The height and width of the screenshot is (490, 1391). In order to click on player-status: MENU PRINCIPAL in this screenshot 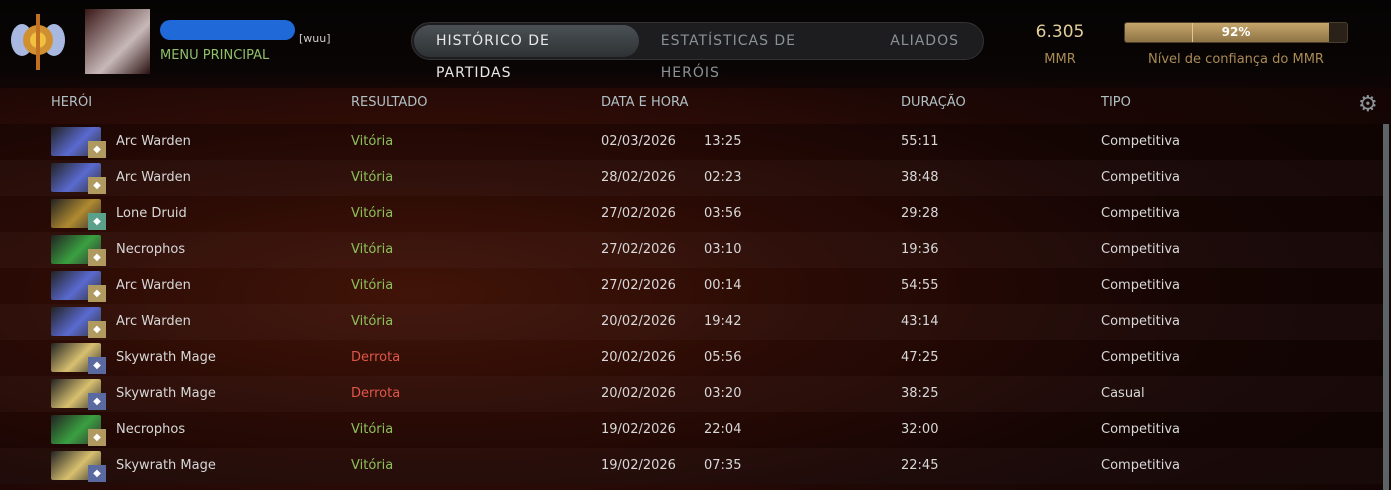, I will do `click(215, 55)`.